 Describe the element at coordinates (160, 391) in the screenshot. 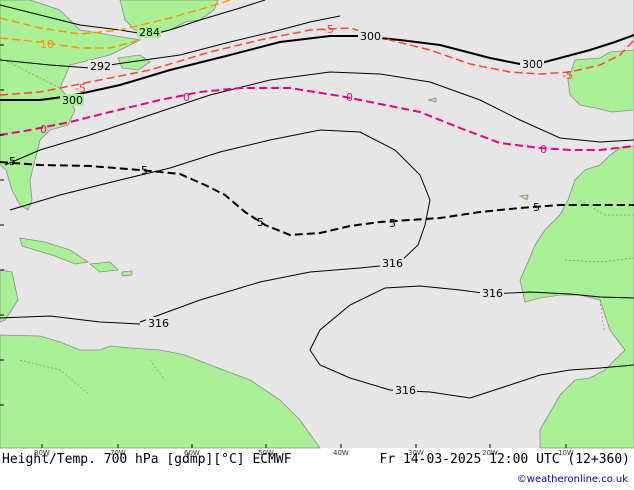

I see `south-america` at that location.